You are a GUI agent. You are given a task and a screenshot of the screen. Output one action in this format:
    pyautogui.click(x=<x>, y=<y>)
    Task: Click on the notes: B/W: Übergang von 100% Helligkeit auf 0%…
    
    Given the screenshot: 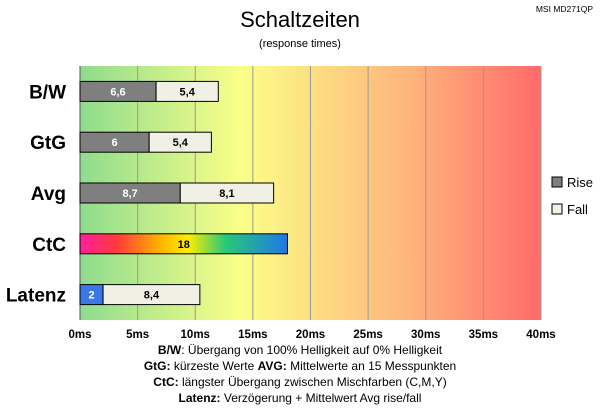 What is the action you would take?
    pyautogui.click(x=300, y=374)
    